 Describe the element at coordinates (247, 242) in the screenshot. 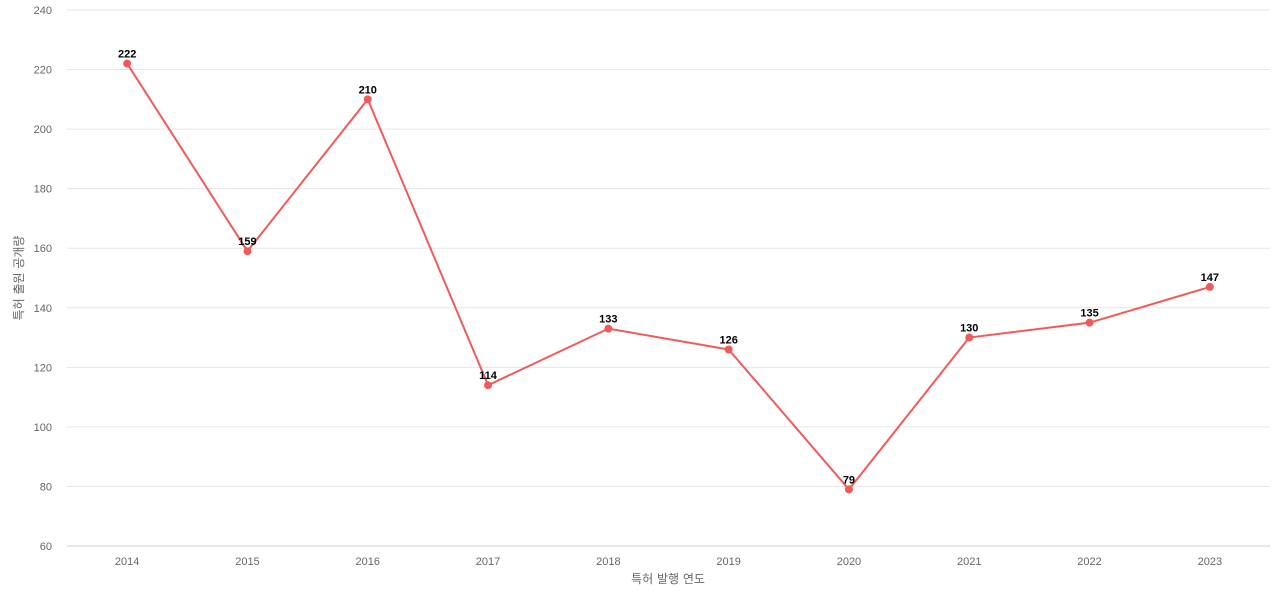

I see `data-label: 159` at that location.